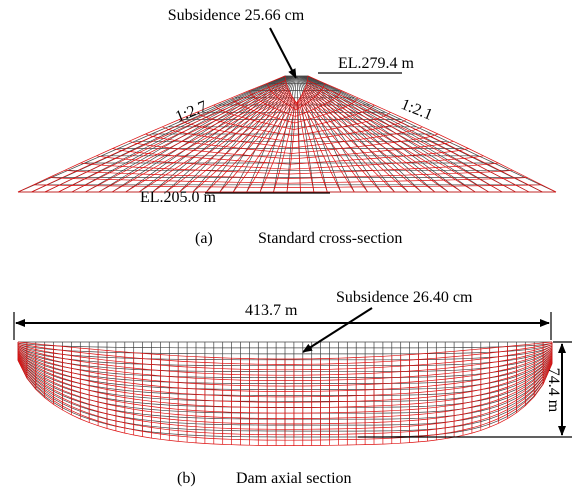 The height and width of the screenshot is (490, 573). What do you see at coordinates (178, 197) in the screenshot?
I see `base-elevation: EL.205.0 m` at bounding box center [178, 197].